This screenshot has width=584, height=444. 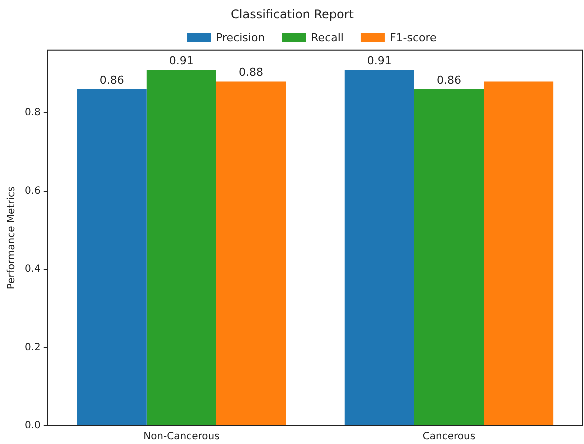 What do you see at coordinates (32, 426) in the screenshot?
I see `y-tick-label: 0.0` at bounding box center [32, 426].